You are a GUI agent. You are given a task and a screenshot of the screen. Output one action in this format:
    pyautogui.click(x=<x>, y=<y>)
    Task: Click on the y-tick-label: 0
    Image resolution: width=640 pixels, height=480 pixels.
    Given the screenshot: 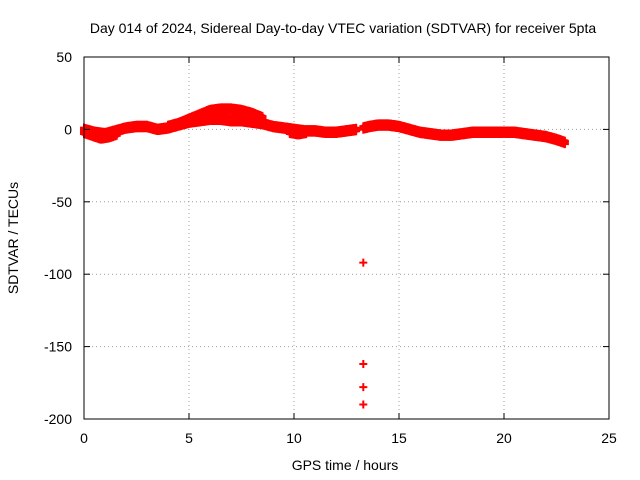 What is the action you would take?
    pyautogui.click(x=68, y=129)
    